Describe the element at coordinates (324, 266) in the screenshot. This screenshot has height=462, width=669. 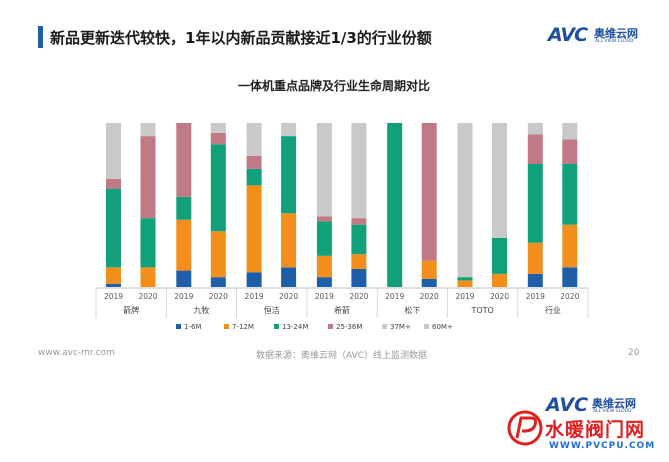
I see `bar-segment-7-7-12M` at that location.